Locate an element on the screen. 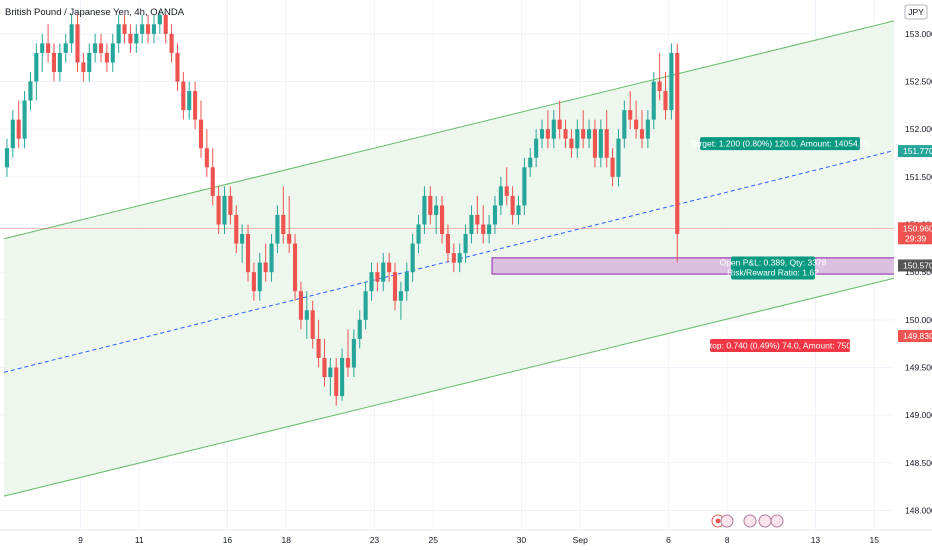 Image resolution: width=932 pixels, height=550 pixels. y-tick-label: 148.000 is located at coordinates (918, 510).